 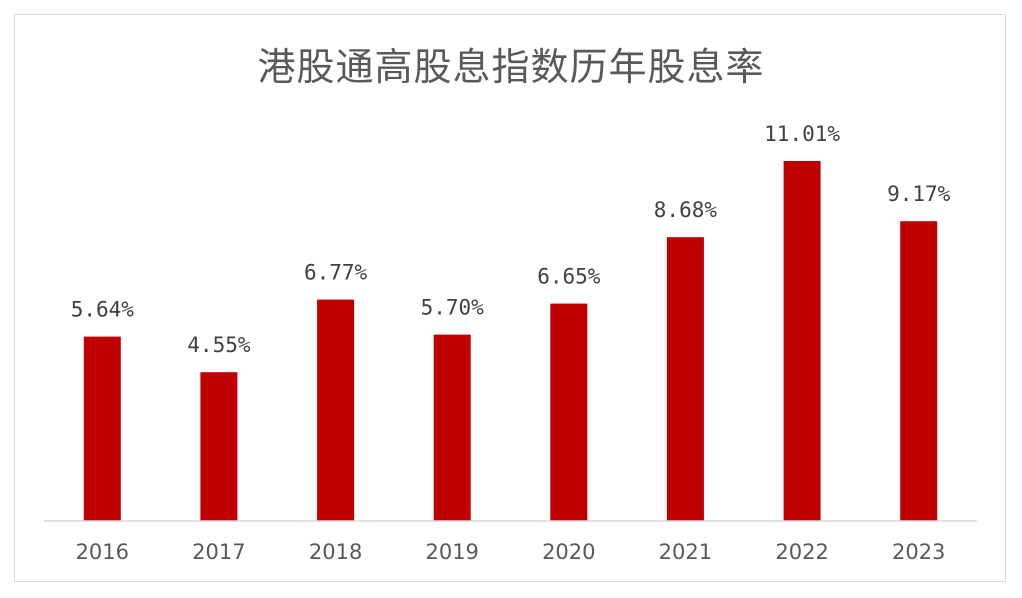 What do you see at coordinates (568, 552) in the screenshot?
I see `x-tick-label-2020: 2020` at bounding box center [568, 552].